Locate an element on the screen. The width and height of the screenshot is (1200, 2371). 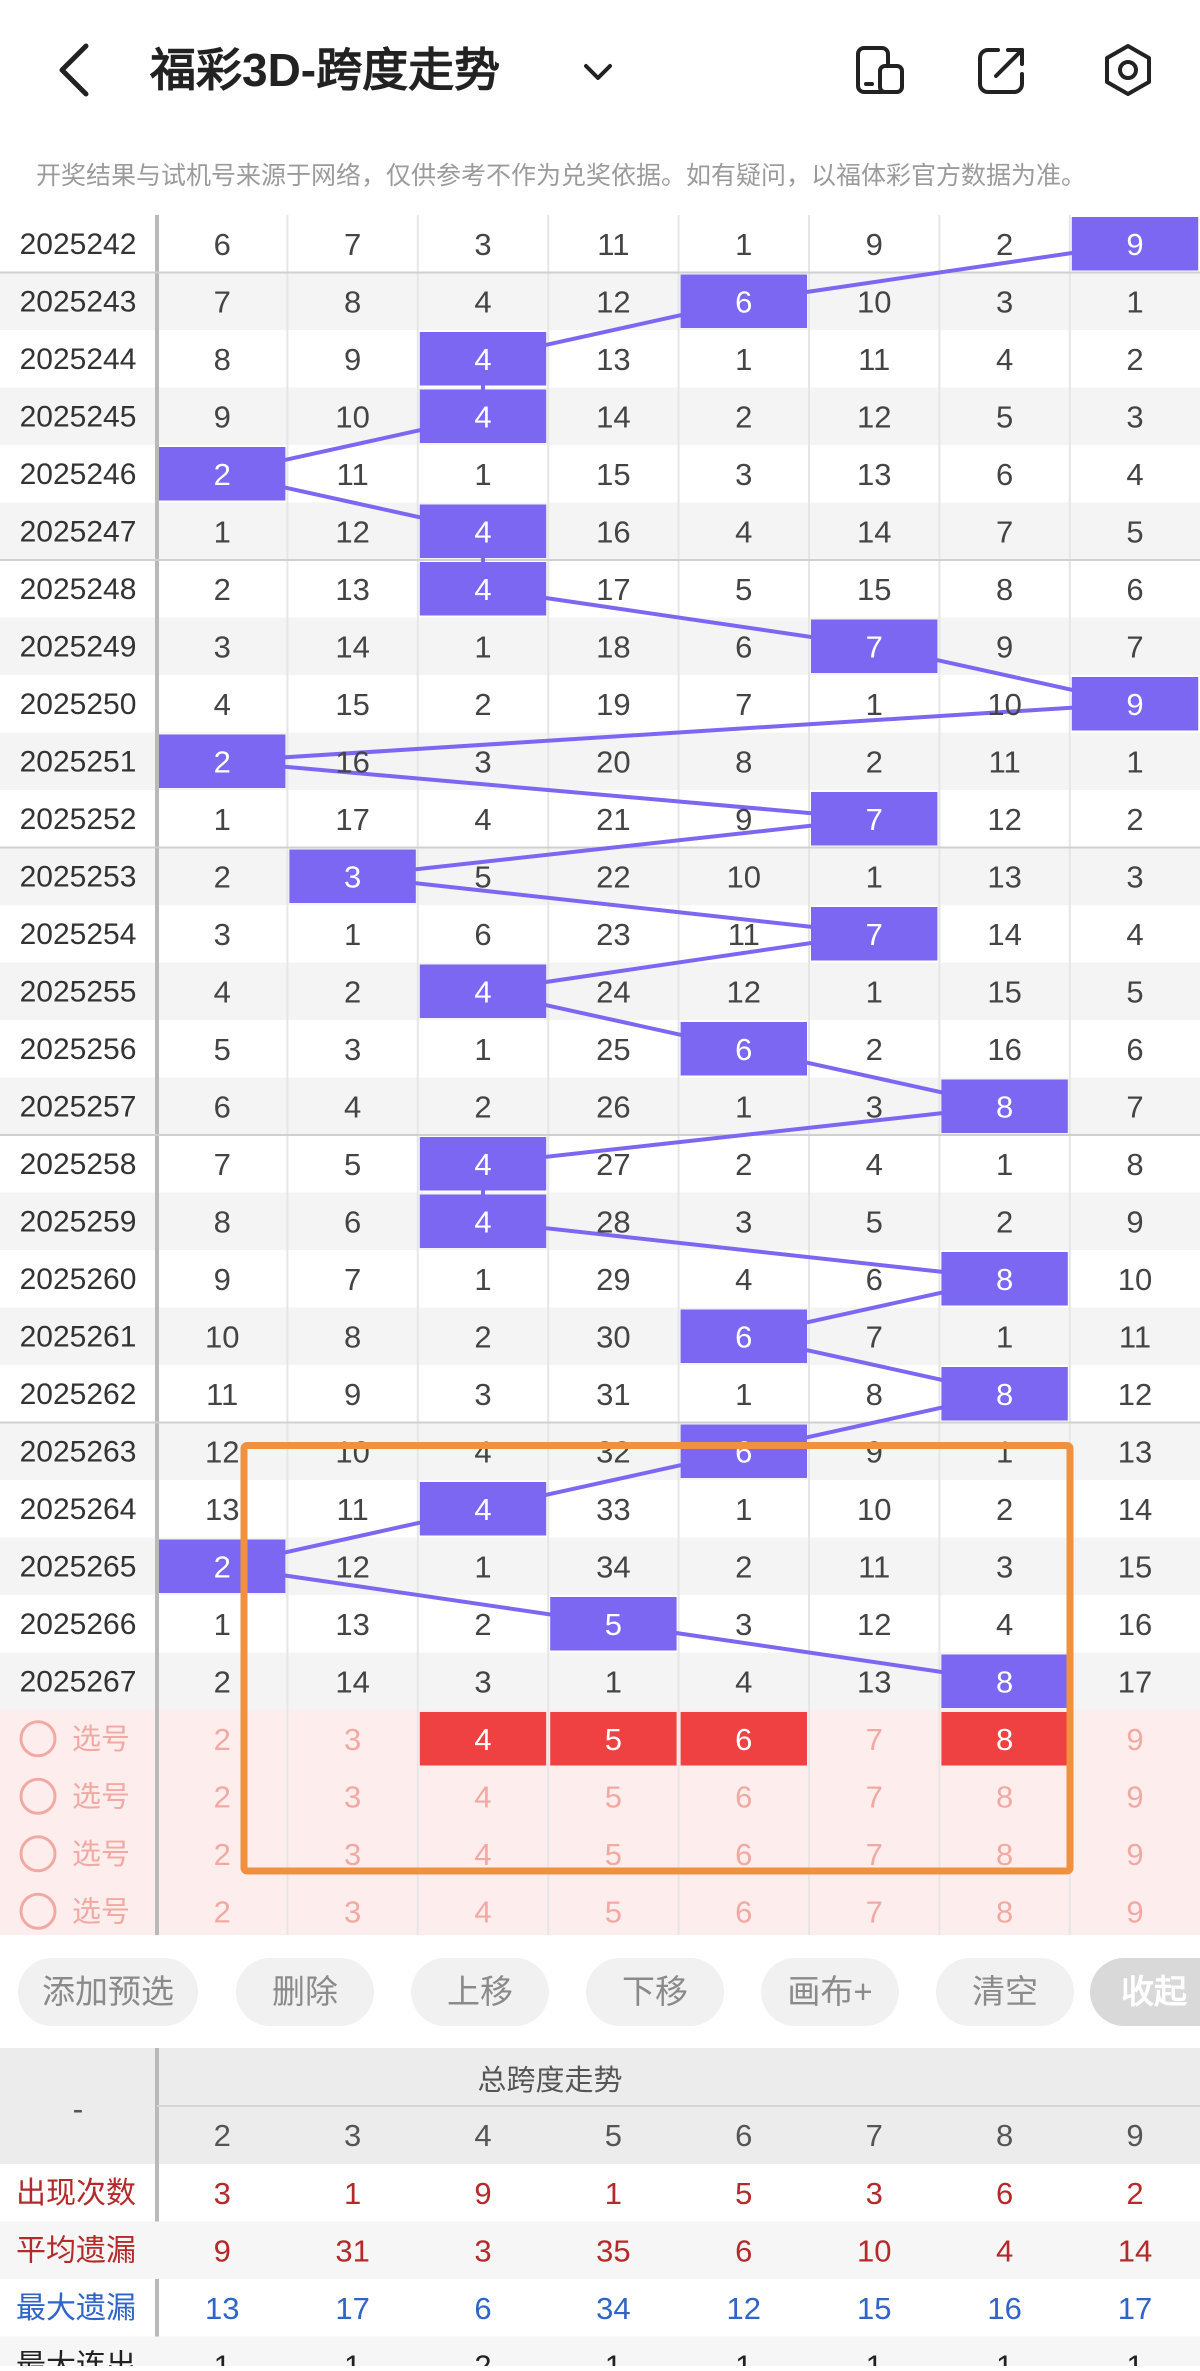
collapse-button: 收起 is located at coordinates (1145, 1992).